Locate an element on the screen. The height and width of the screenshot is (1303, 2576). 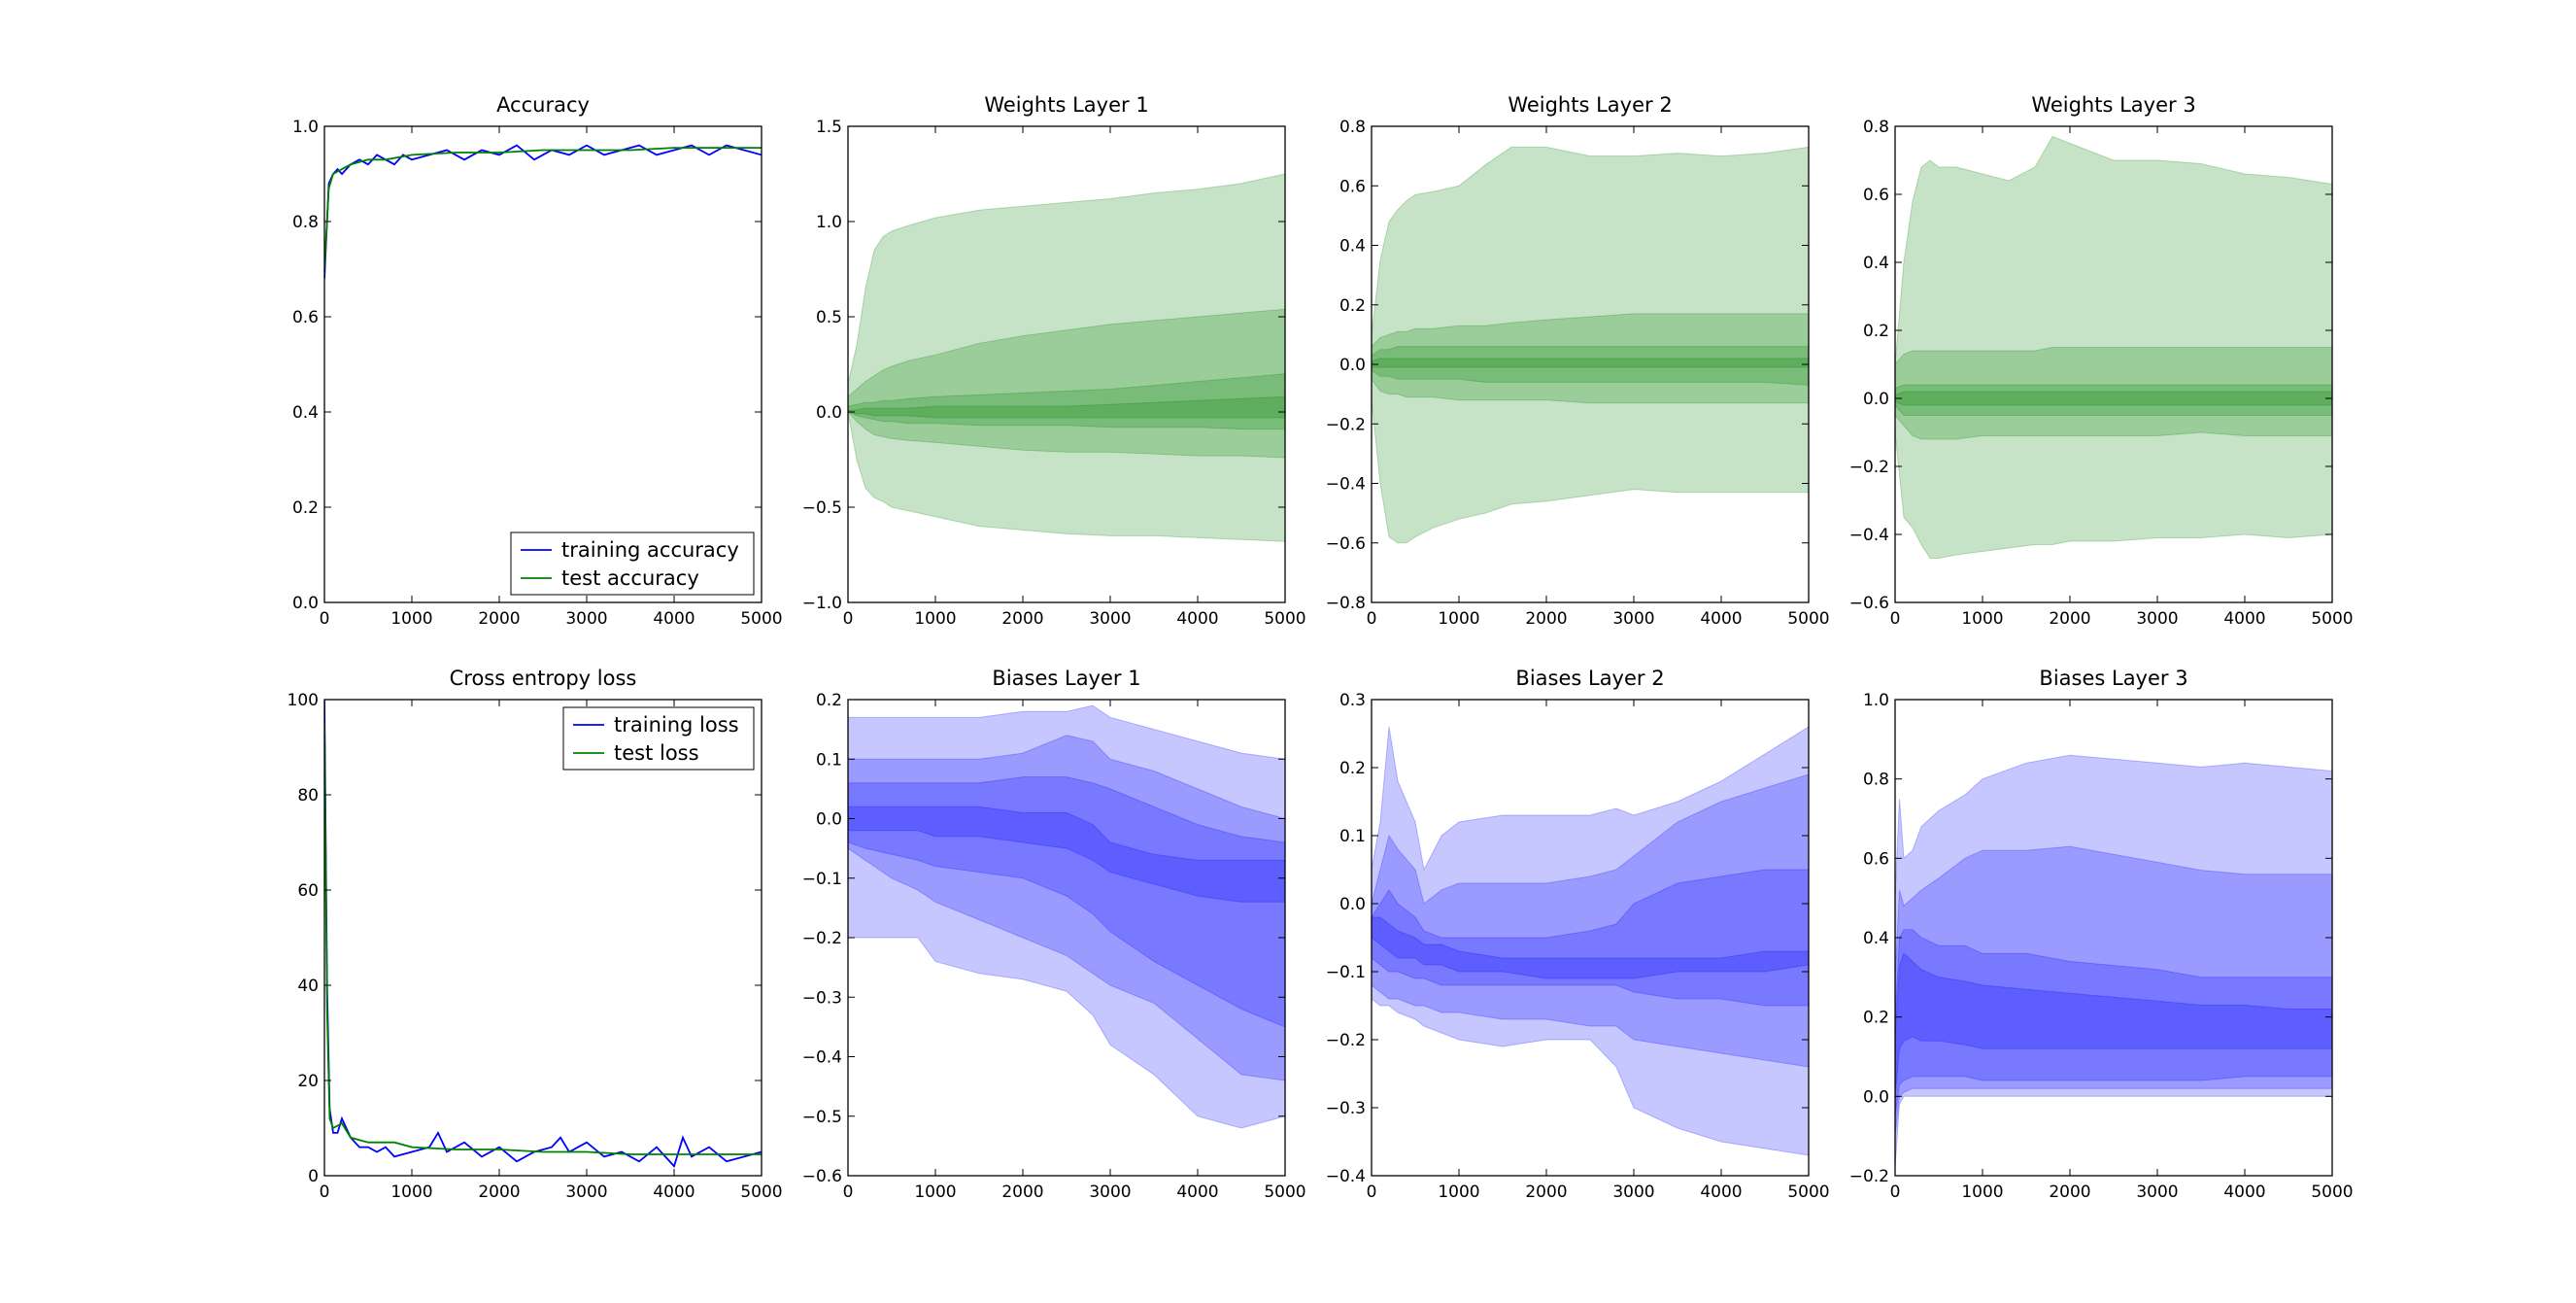
y-tick-label: 0 is located at coordinates (313, 1176).